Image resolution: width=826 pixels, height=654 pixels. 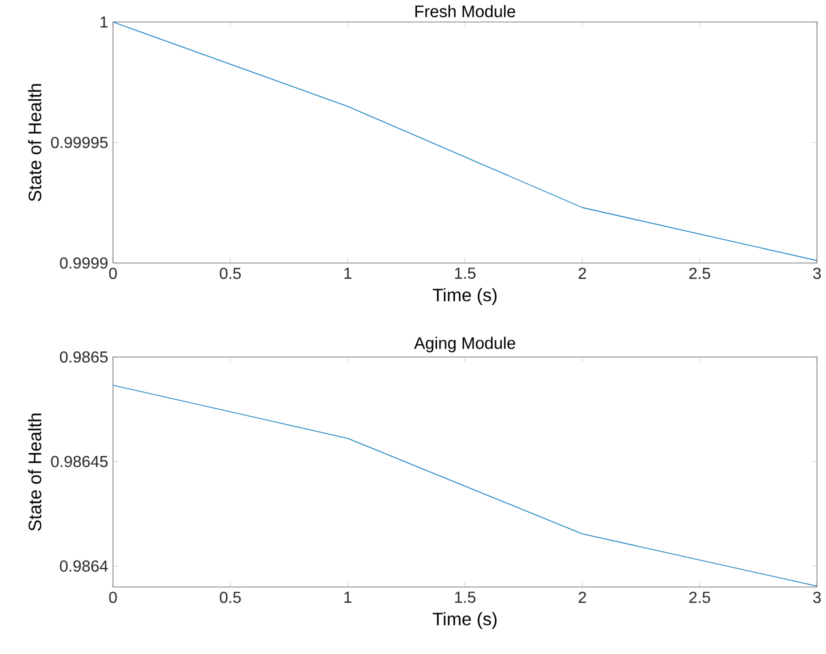 I want to click on y-tick-label: 0.9865, so click(x=84, y=357).